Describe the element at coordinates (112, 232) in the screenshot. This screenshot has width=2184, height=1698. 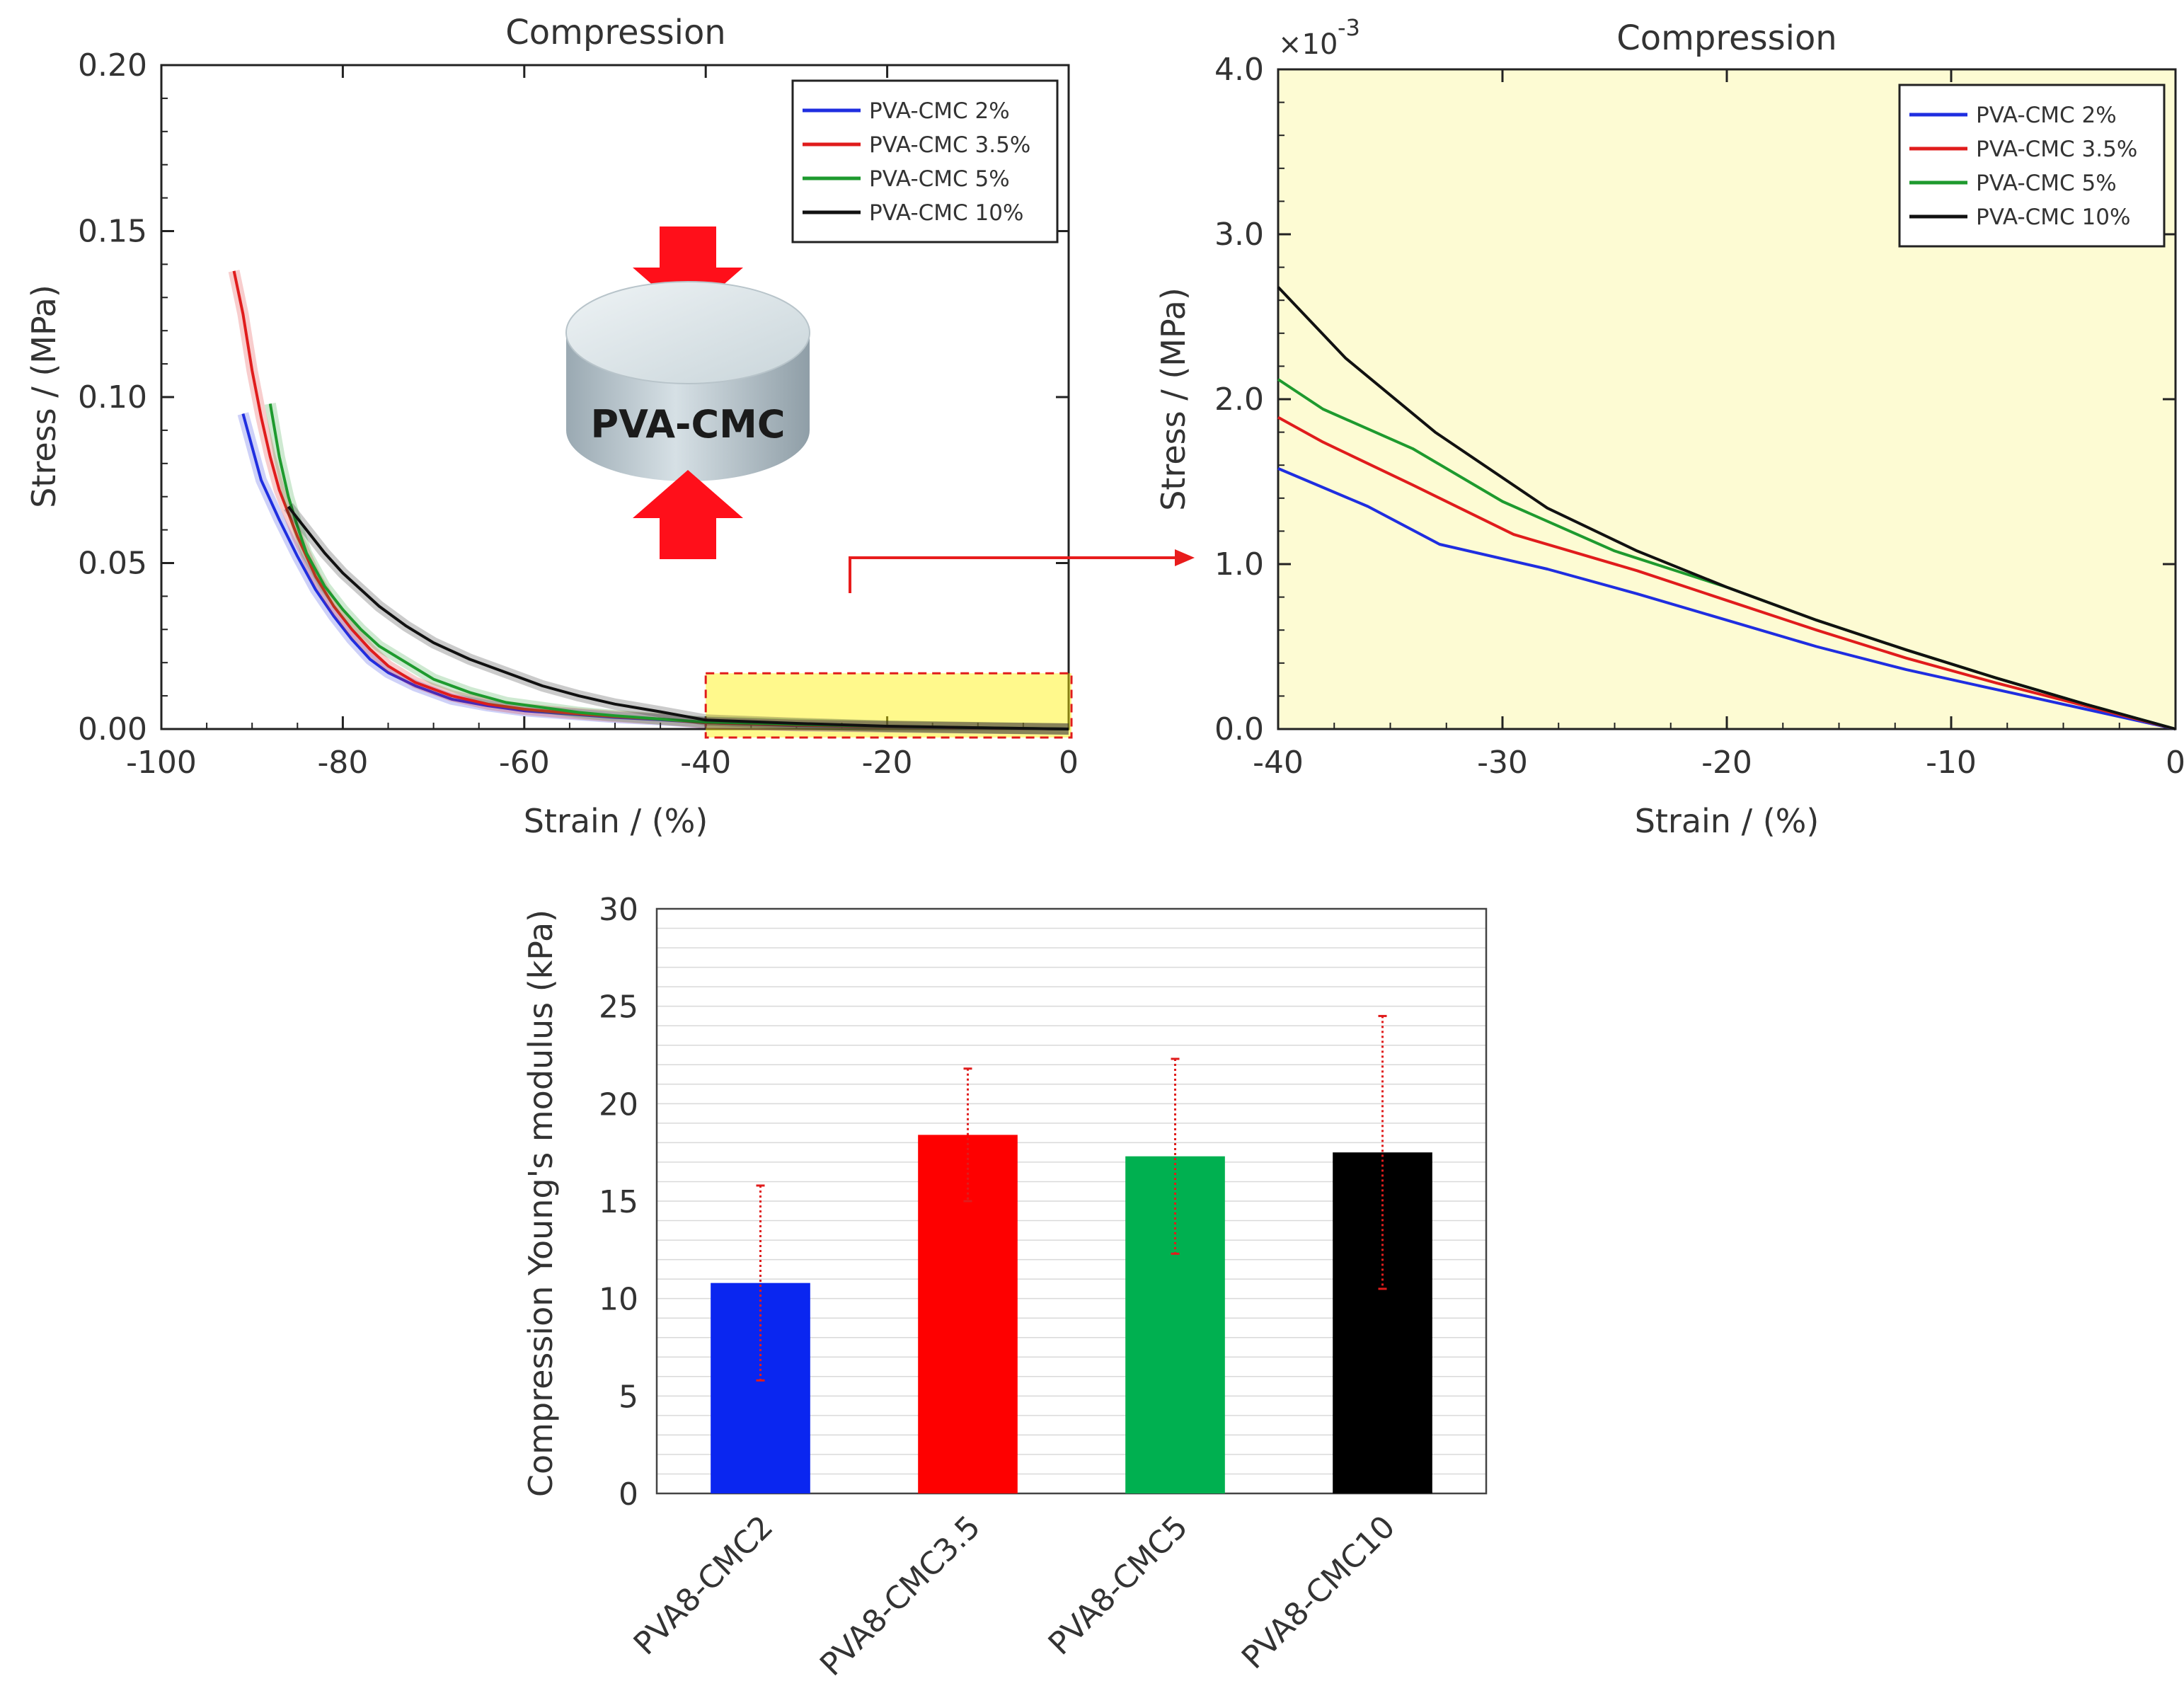
I see `y-tick-label: 0.15` at that location.